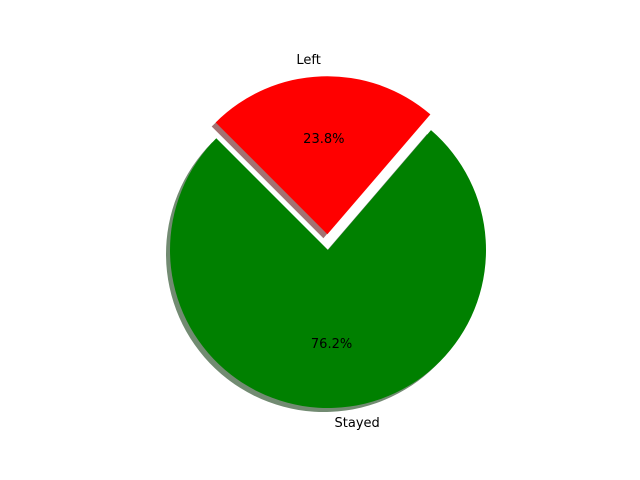  I want to click on pie-slice-left, so click(323, 155).